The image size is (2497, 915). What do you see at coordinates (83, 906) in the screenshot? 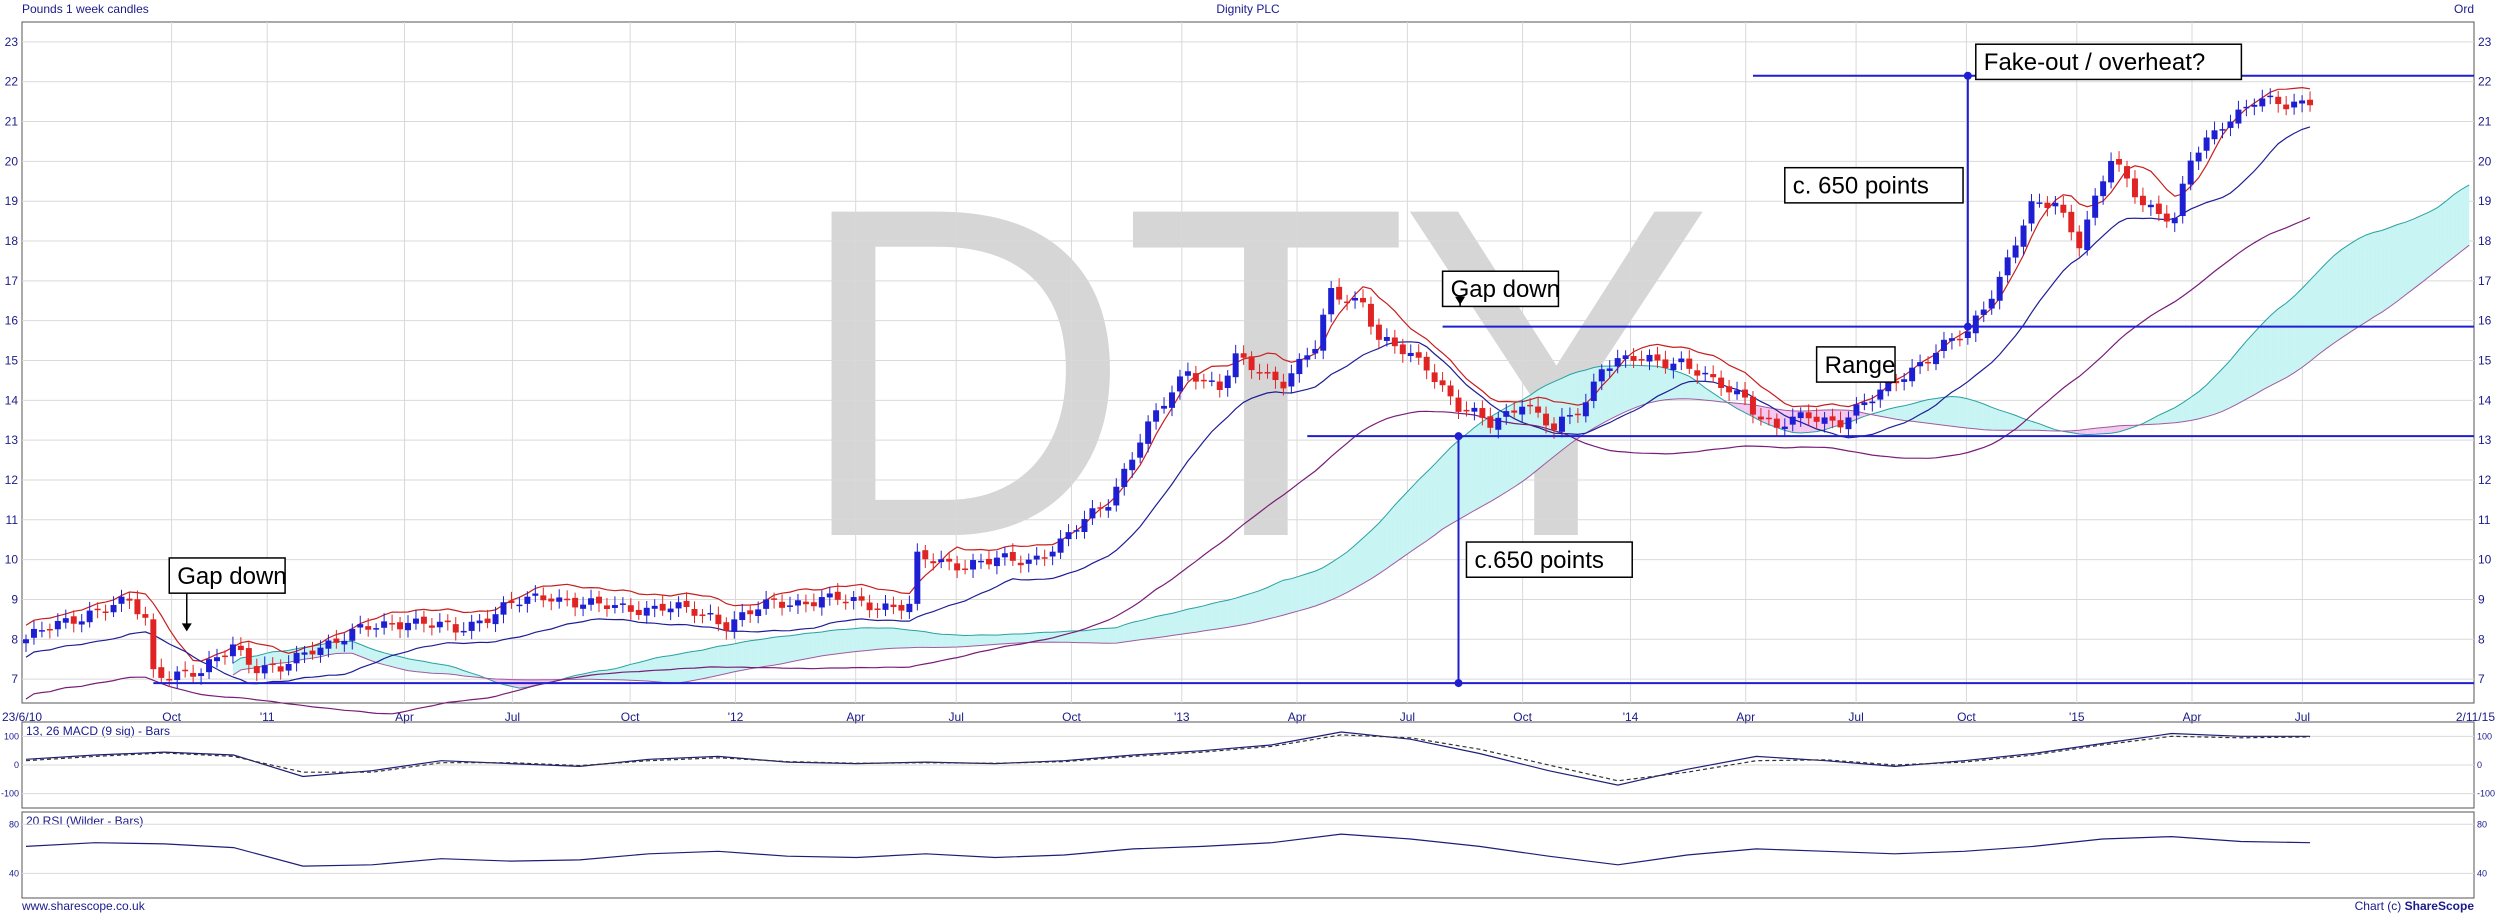
I see `footer-site-link: www.sharescope.co.uk` at bounding box center [83, 906].